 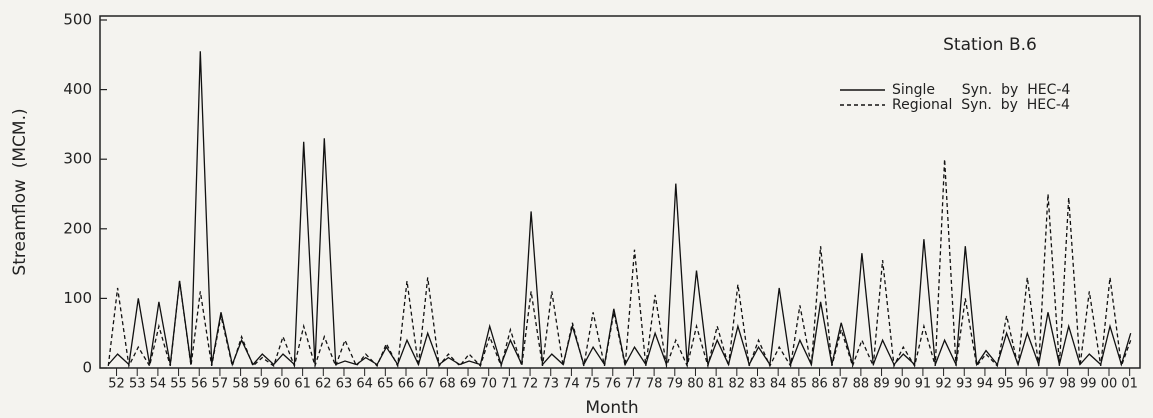 What do you see at coordinates (20, 191) in the screenshot?
I see `y-axis-label: Streamflow (MCM.)` at bounding box center [20, 191].